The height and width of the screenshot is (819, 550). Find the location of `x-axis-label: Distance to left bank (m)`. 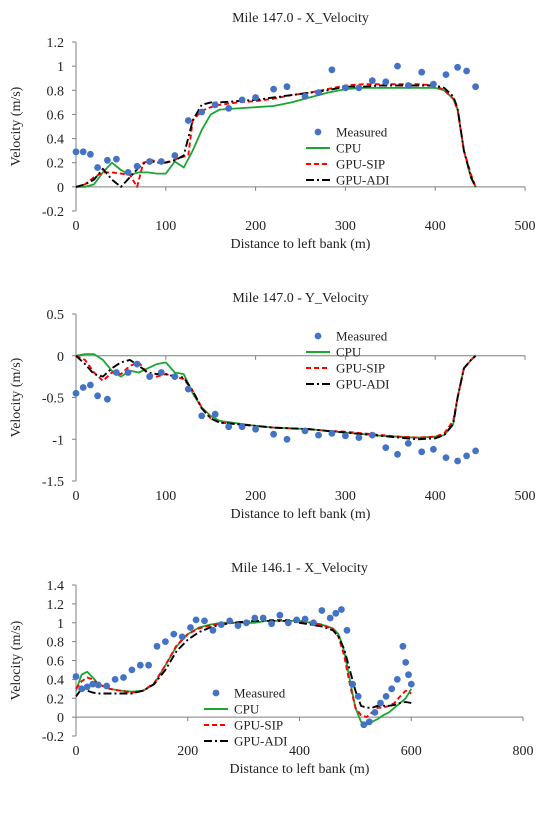

x-axis-label: Distance to left bank (m) is located at coordinates (300, 769).